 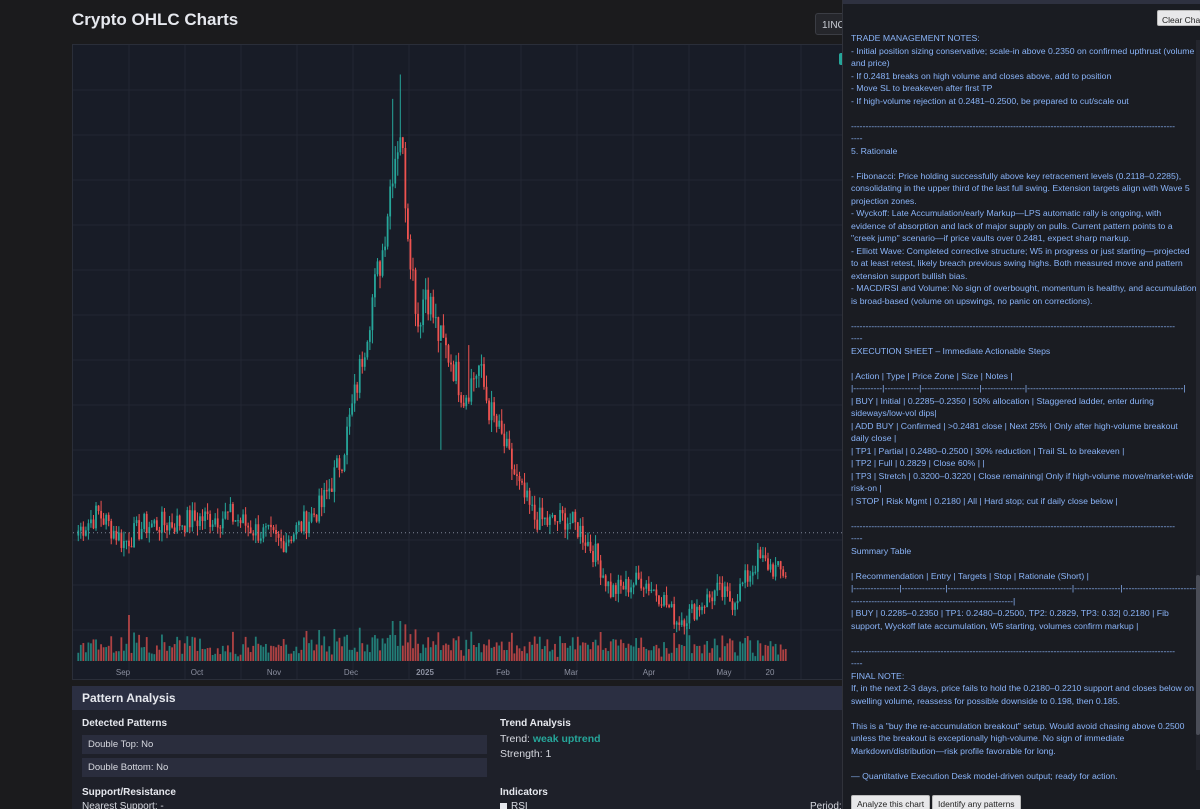 What do you see at coordinates (514, 805) in the screenshot?
I see `rsi-toggle: RSI` at bounding box center [514, 805].